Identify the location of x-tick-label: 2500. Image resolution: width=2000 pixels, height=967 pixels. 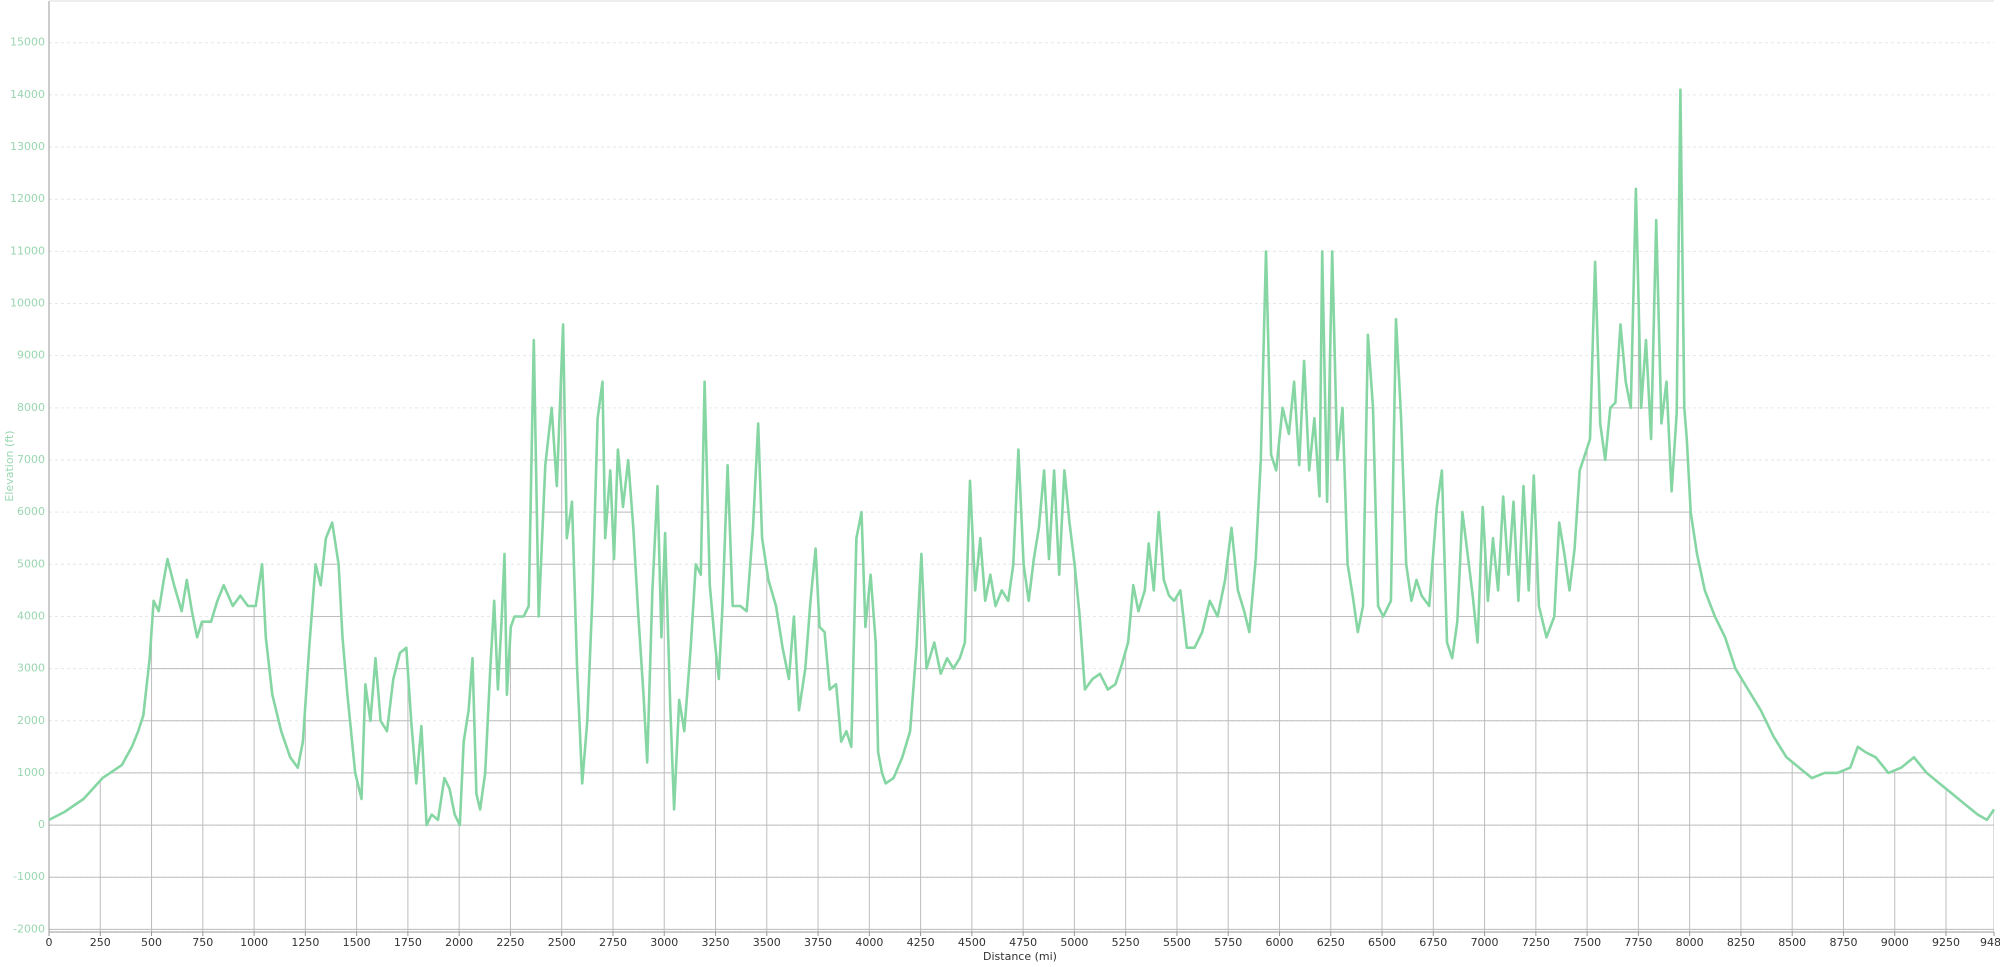
(562, 942).